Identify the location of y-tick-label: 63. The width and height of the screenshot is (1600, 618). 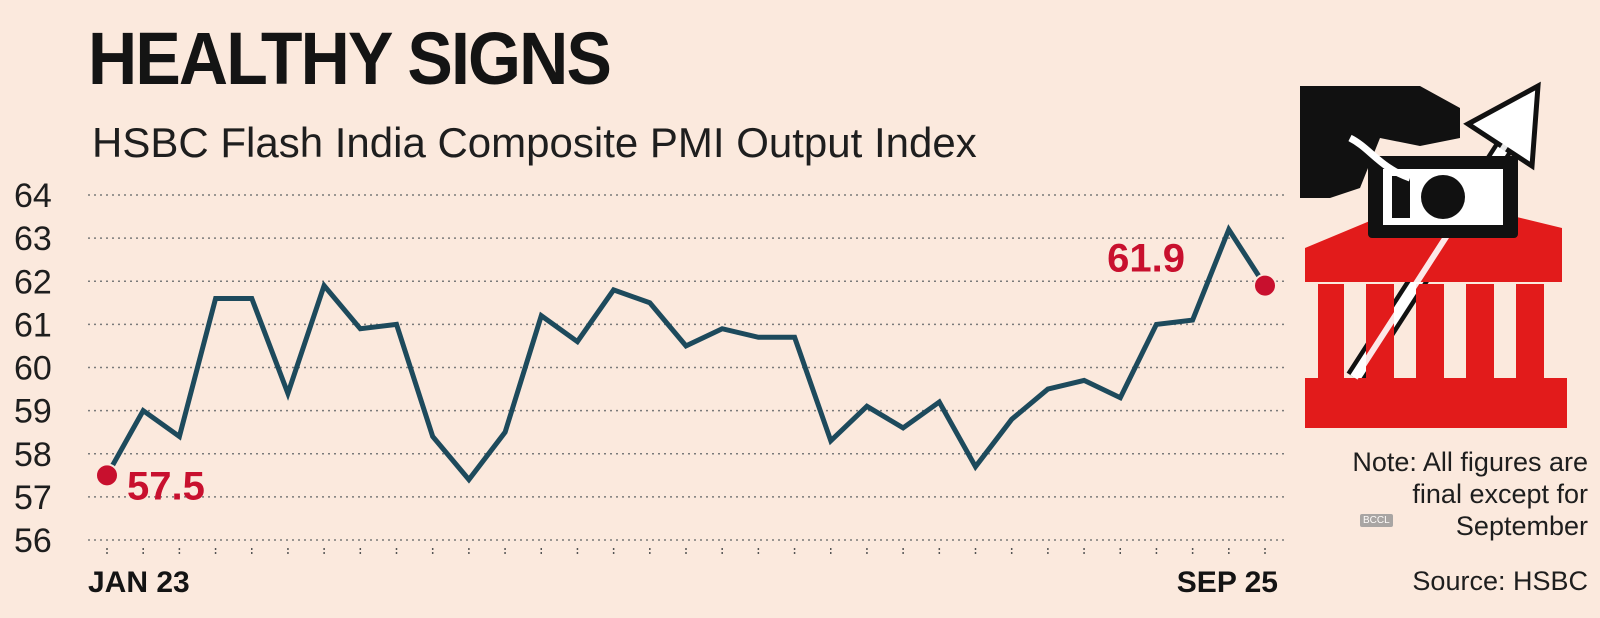
(33, 239).